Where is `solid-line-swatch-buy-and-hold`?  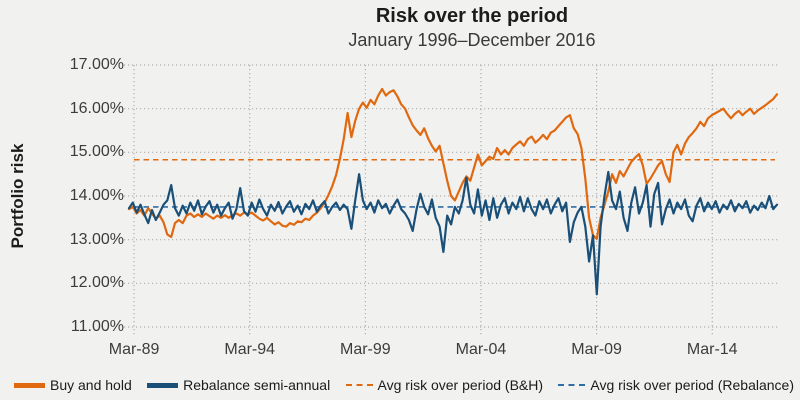
solid-line-swatch-buy-and-hold is located at coordinates (29, 385).